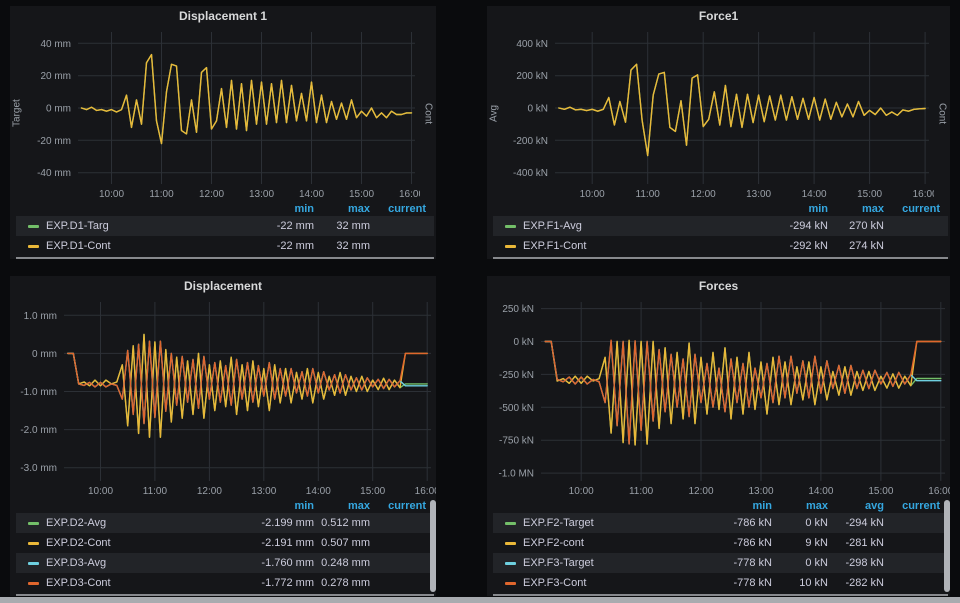  Describe the element at coordinates (295, 246) in the screenshot. I see `legend-stat: -22 mm` at that location.